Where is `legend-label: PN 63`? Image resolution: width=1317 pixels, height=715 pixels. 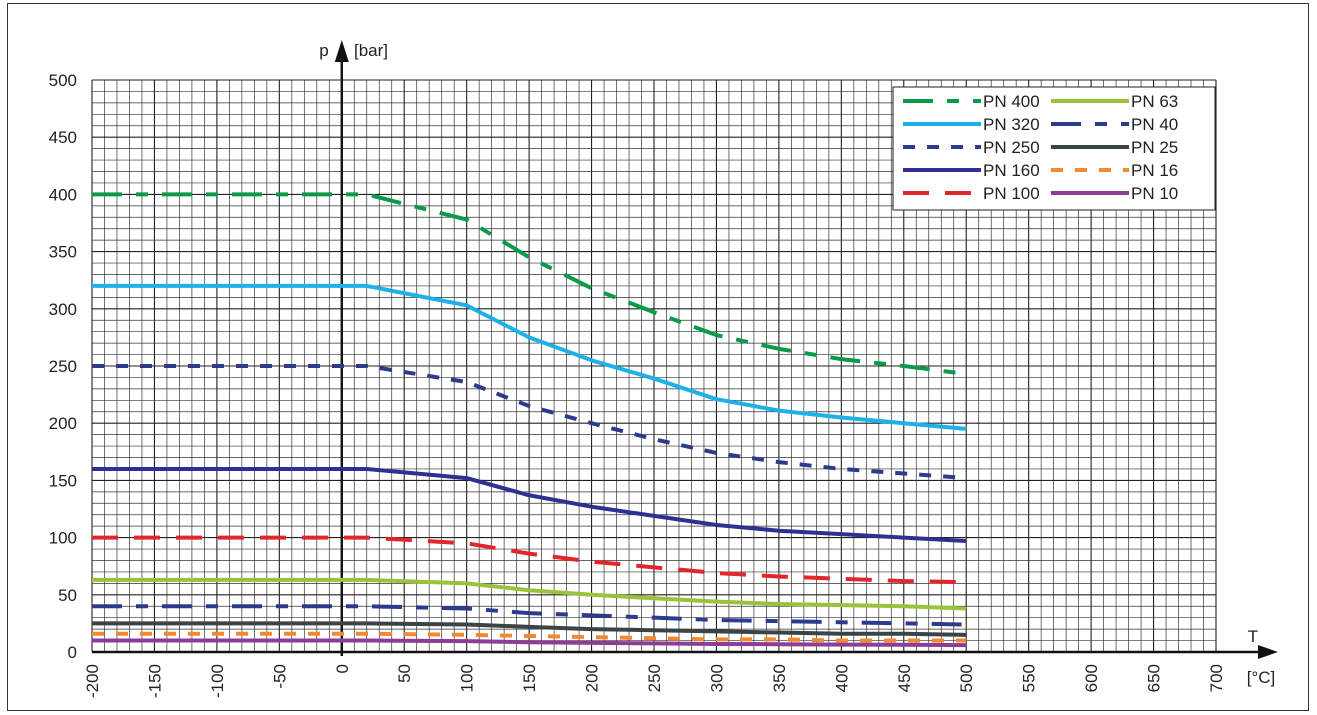 legend-label: PN 63 is located at coordinates (1154, 101).